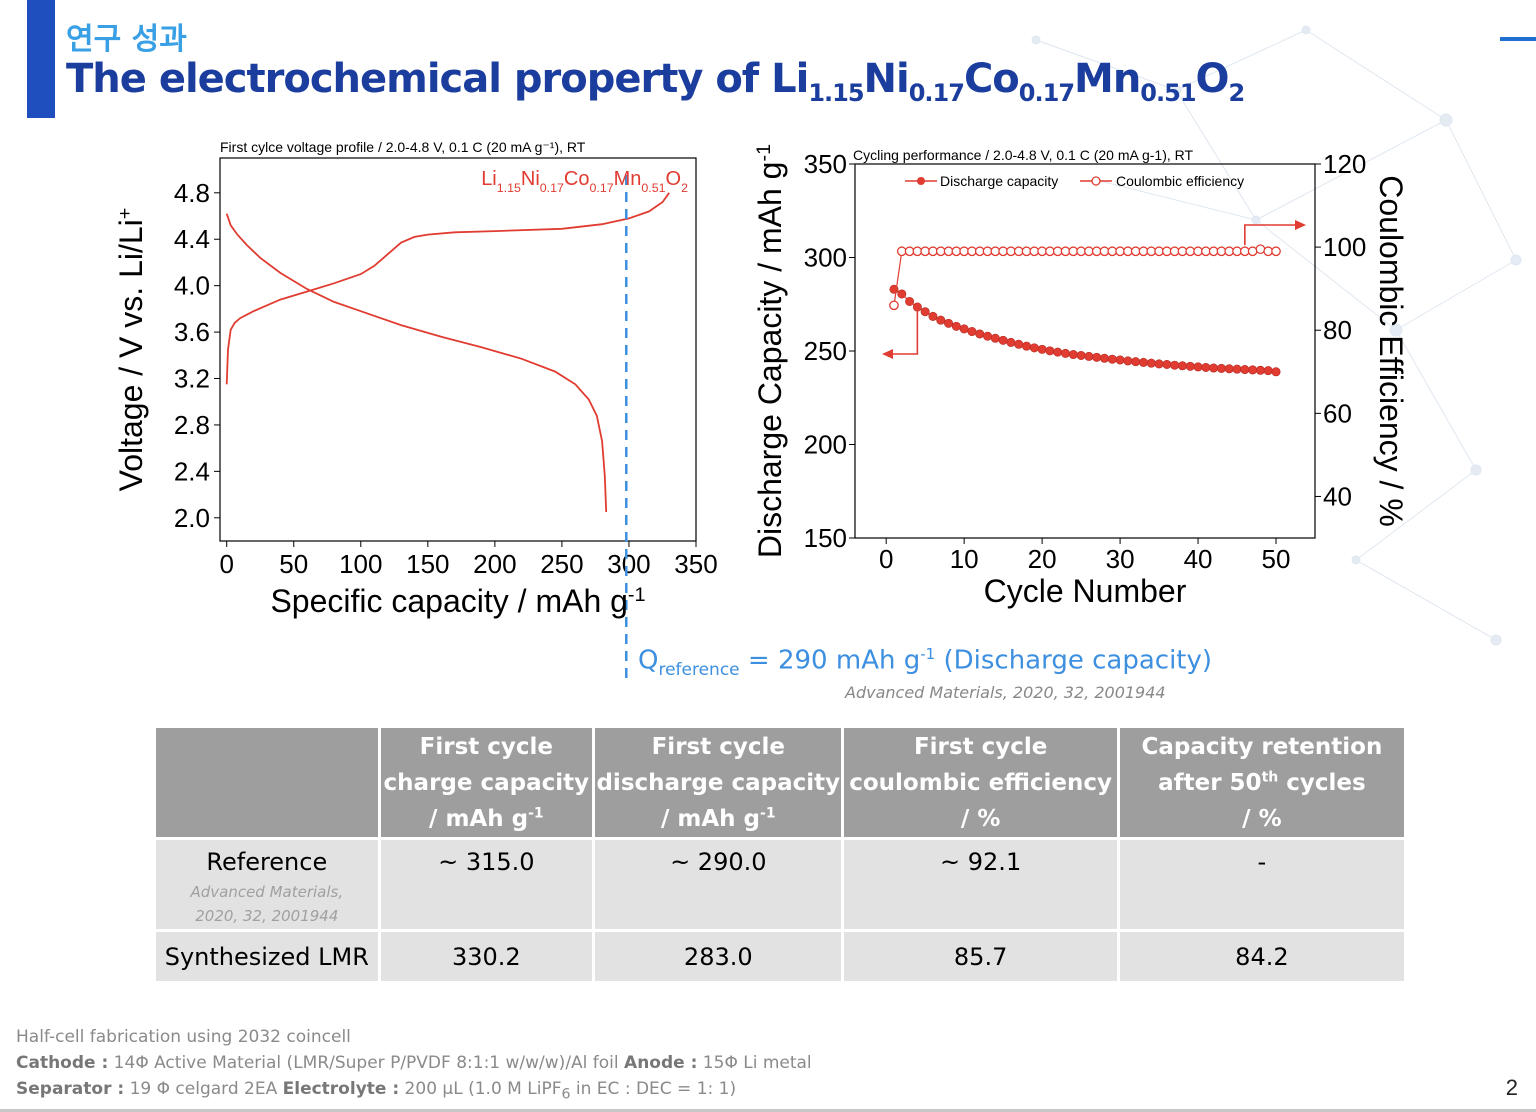 The height and width of the screenshot is (1112, 1536). What do you see at coordinates (1085, 351) in the screenshot?
I see `cycling-plot-frame` at bounding box center [1085, 351].